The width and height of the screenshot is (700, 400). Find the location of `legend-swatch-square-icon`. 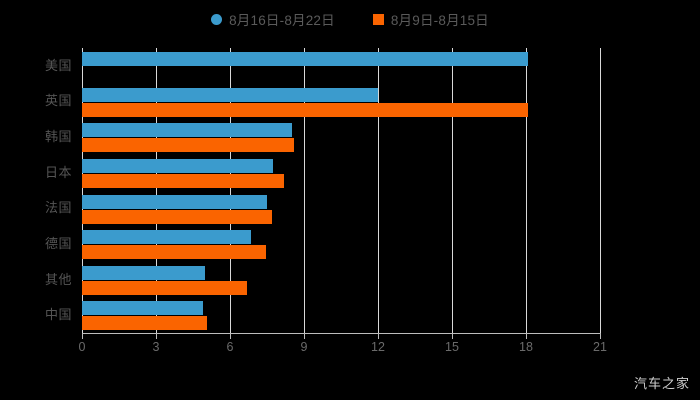

legend-swatch-square-icon is located at coordinates (378, 19).